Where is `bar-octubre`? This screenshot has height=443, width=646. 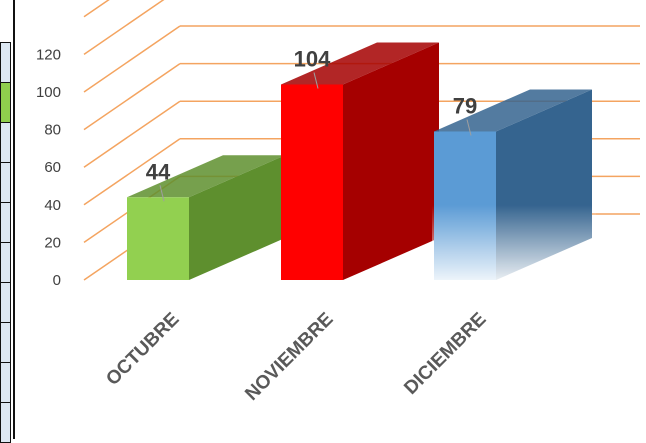
bar-octubre is located at coordinates (206, 217).